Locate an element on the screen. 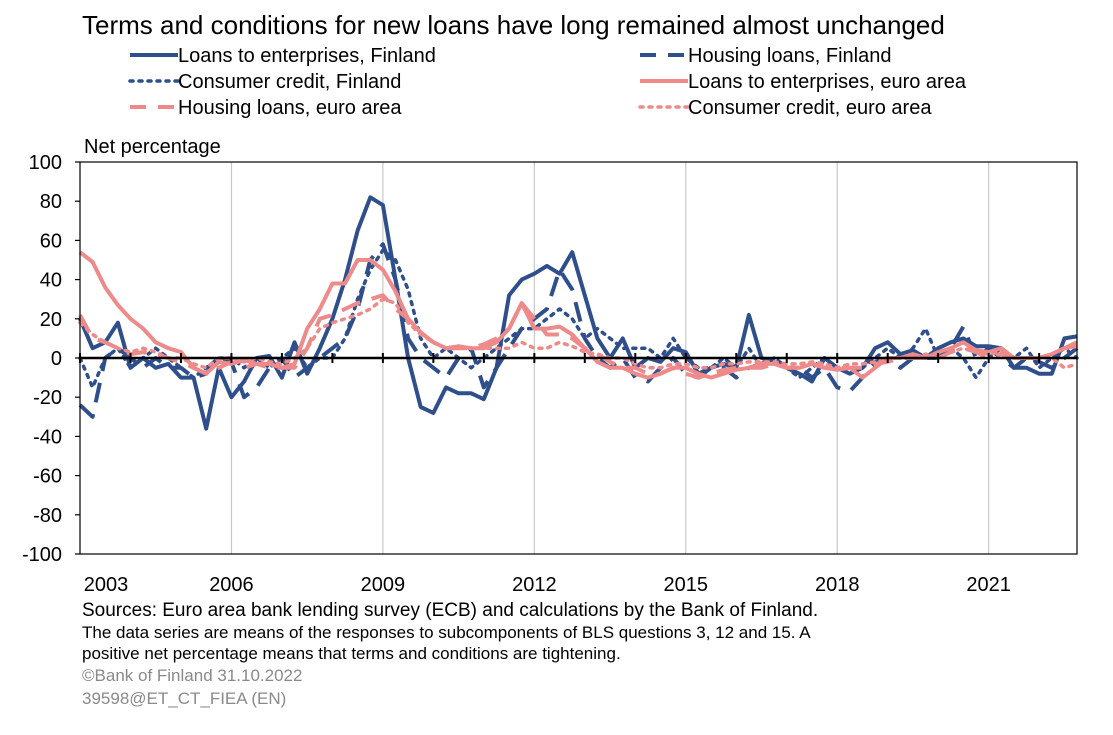 The width and height of the screenshot is (1113, 735). y-tick-label: 60 is located at coordinates (51, 241).